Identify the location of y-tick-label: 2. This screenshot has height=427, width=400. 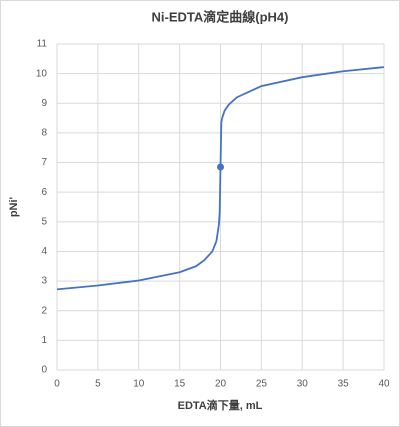
(44, 310).